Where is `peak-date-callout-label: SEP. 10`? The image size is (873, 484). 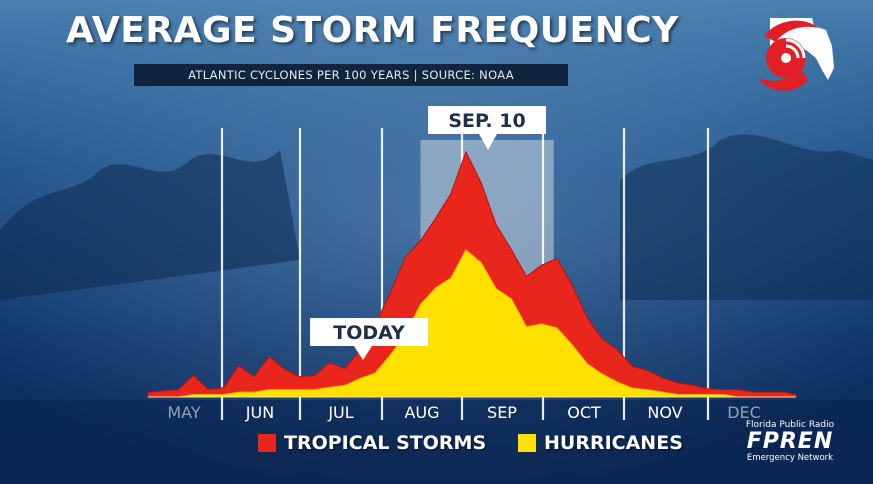 peak-date-callout-label: SEP. 10 is located at coordinates (486, 121).